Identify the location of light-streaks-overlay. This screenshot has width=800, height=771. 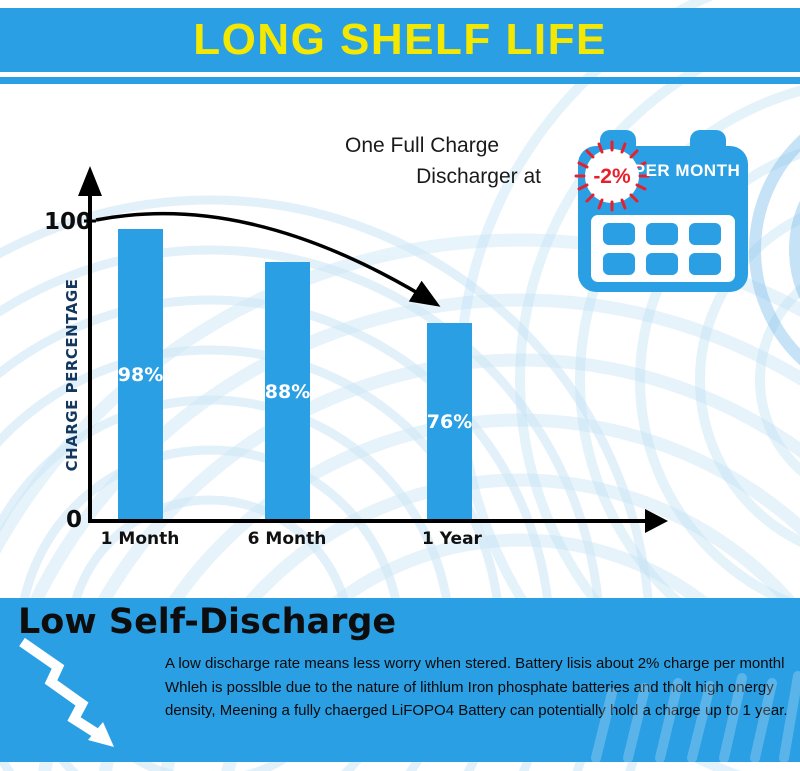
(695, 716).